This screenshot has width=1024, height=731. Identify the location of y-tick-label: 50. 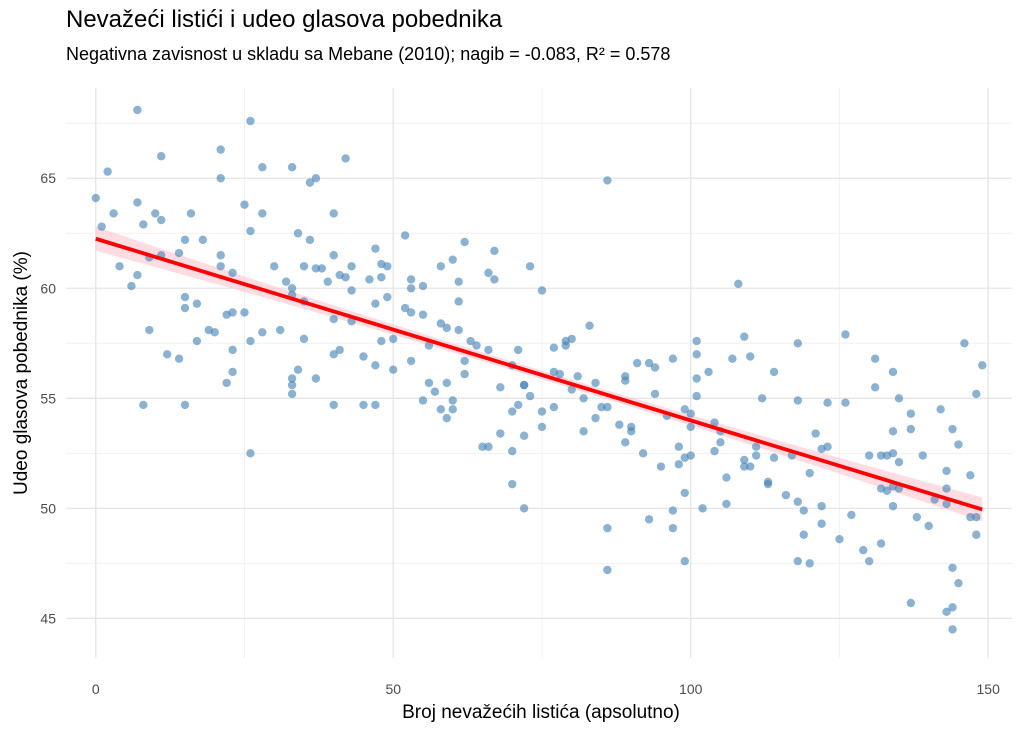
(48, 508).